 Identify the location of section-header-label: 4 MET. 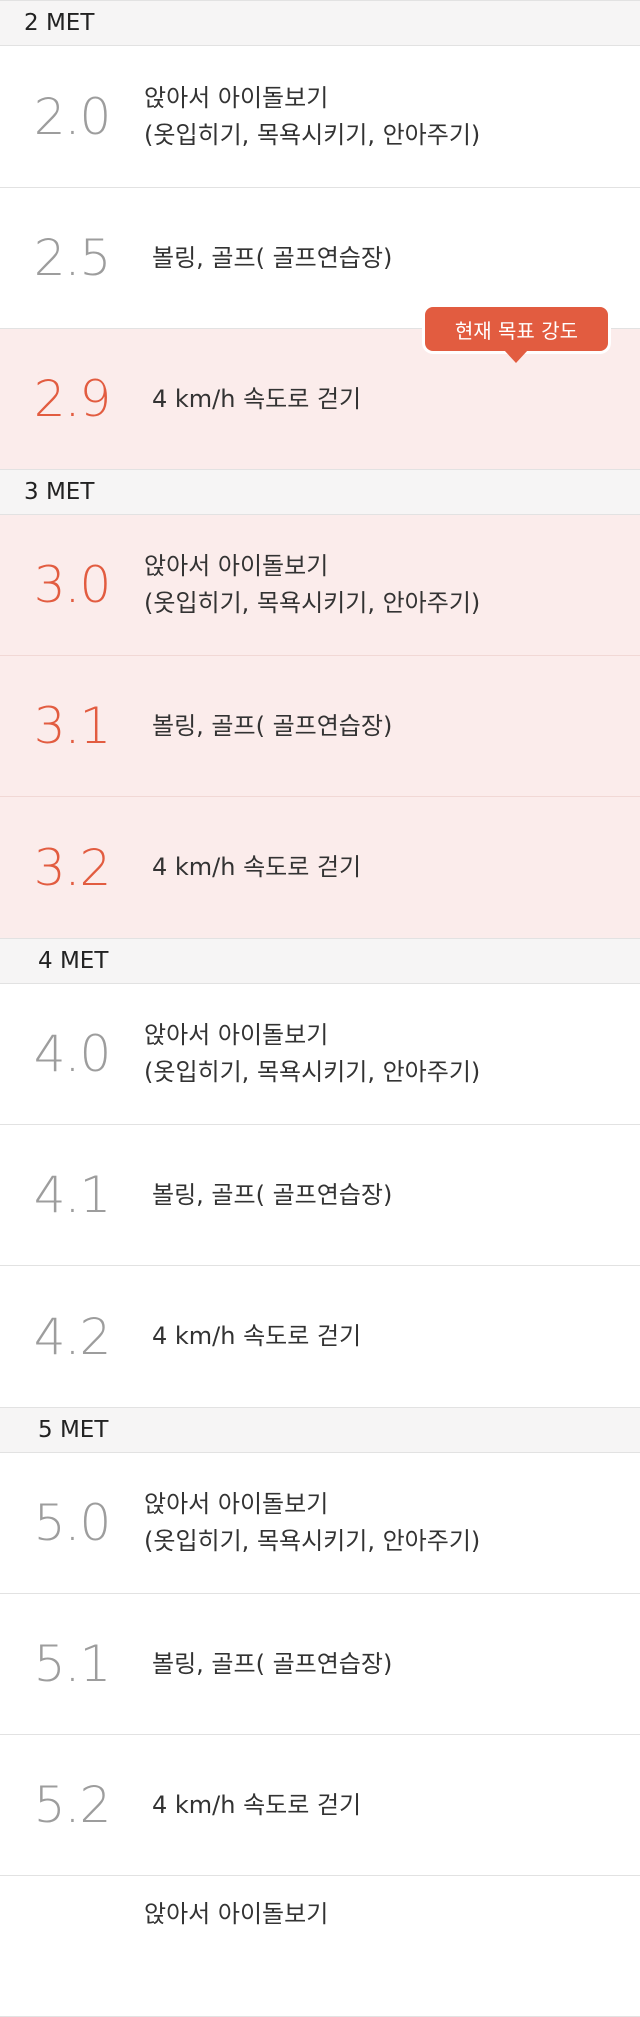
(73, 961).